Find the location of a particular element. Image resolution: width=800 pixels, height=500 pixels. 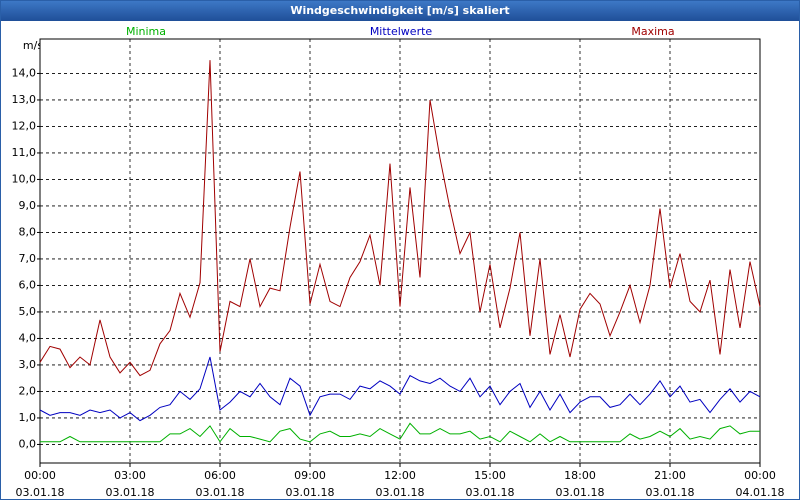

y-tick-label: 5,0 is located at coordinates (28, 311).